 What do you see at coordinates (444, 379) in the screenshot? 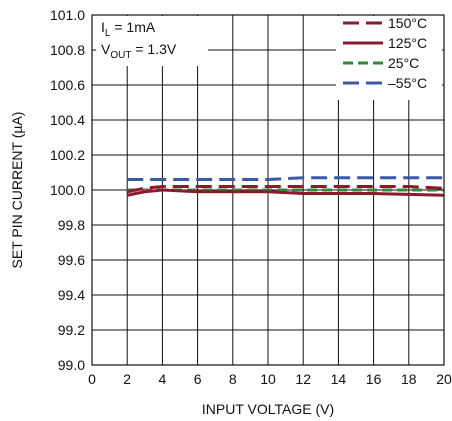
I see `x-tick-label: 20` at bounding box center [444, 379].